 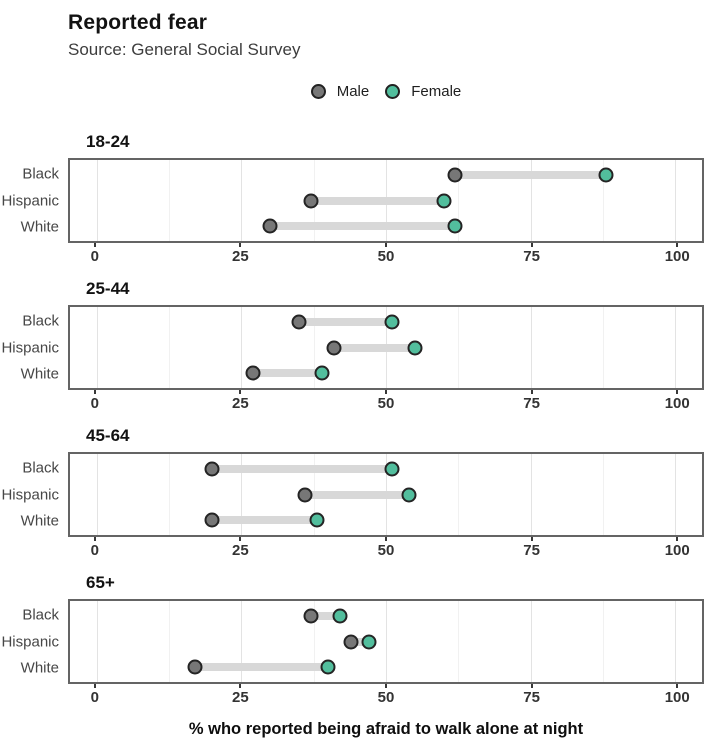 I want to click on female-dot-icon, so click(x=393, y=91).